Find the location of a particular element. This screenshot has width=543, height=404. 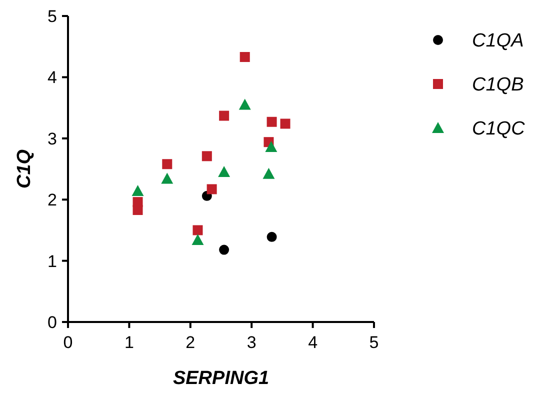

y-tick-label: 3 is located at coordinates (52, 138).